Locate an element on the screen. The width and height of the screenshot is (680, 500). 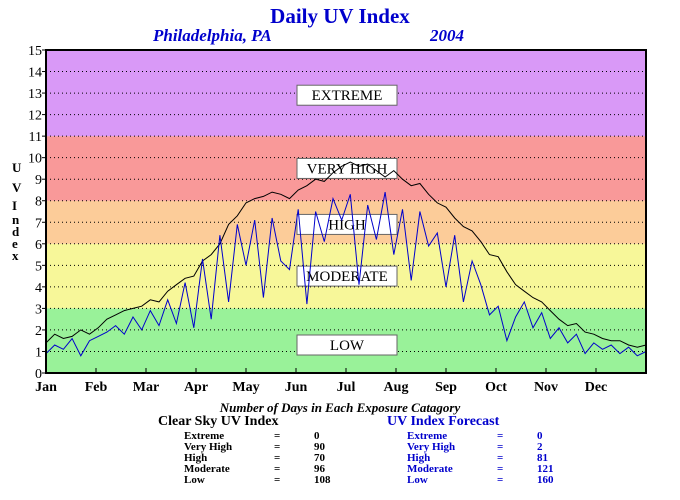
y-tick-label: 9 is located at coordinates (38, 180).